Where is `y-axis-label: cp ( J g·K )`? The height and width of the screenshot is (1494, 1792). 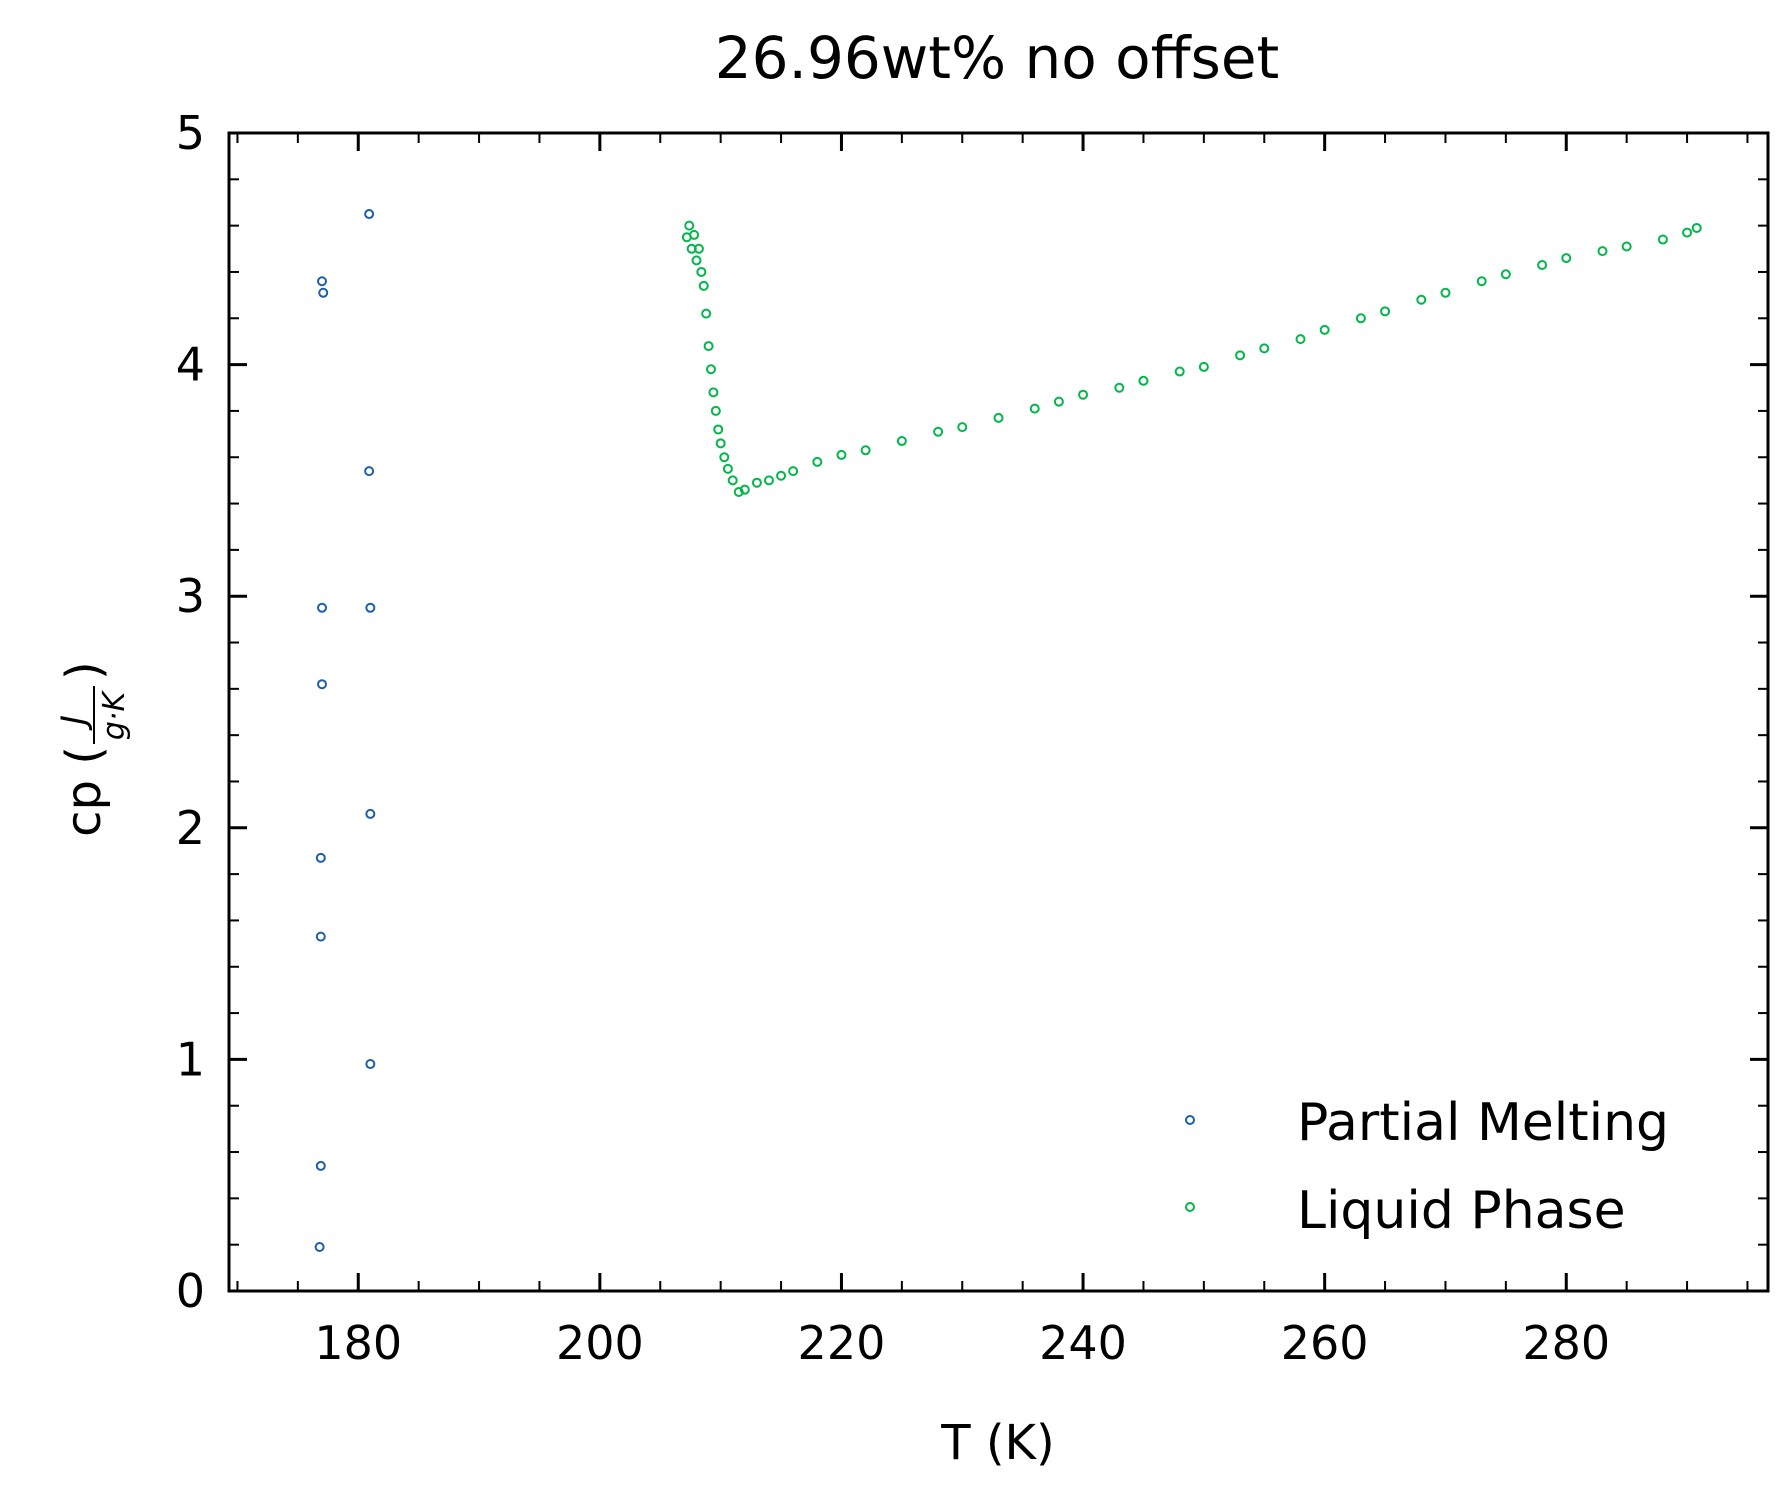
y-axis-label: cp ( J g·K ) is located at coordinates (93, 749).